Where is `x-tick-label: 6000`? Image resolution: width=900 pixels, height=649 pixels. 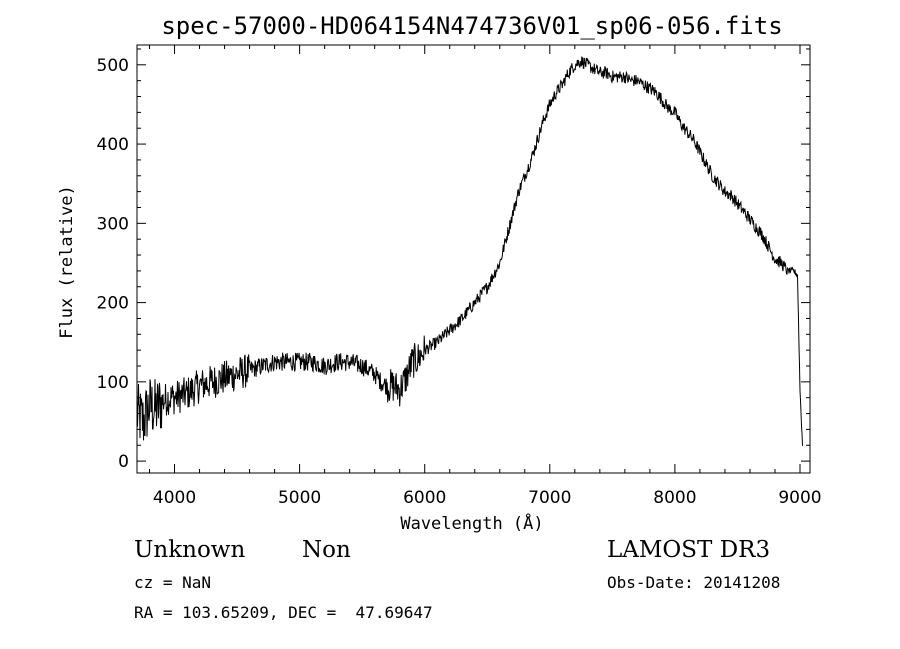
x-tick-label: 6000 is located at coordinates (424, 498).